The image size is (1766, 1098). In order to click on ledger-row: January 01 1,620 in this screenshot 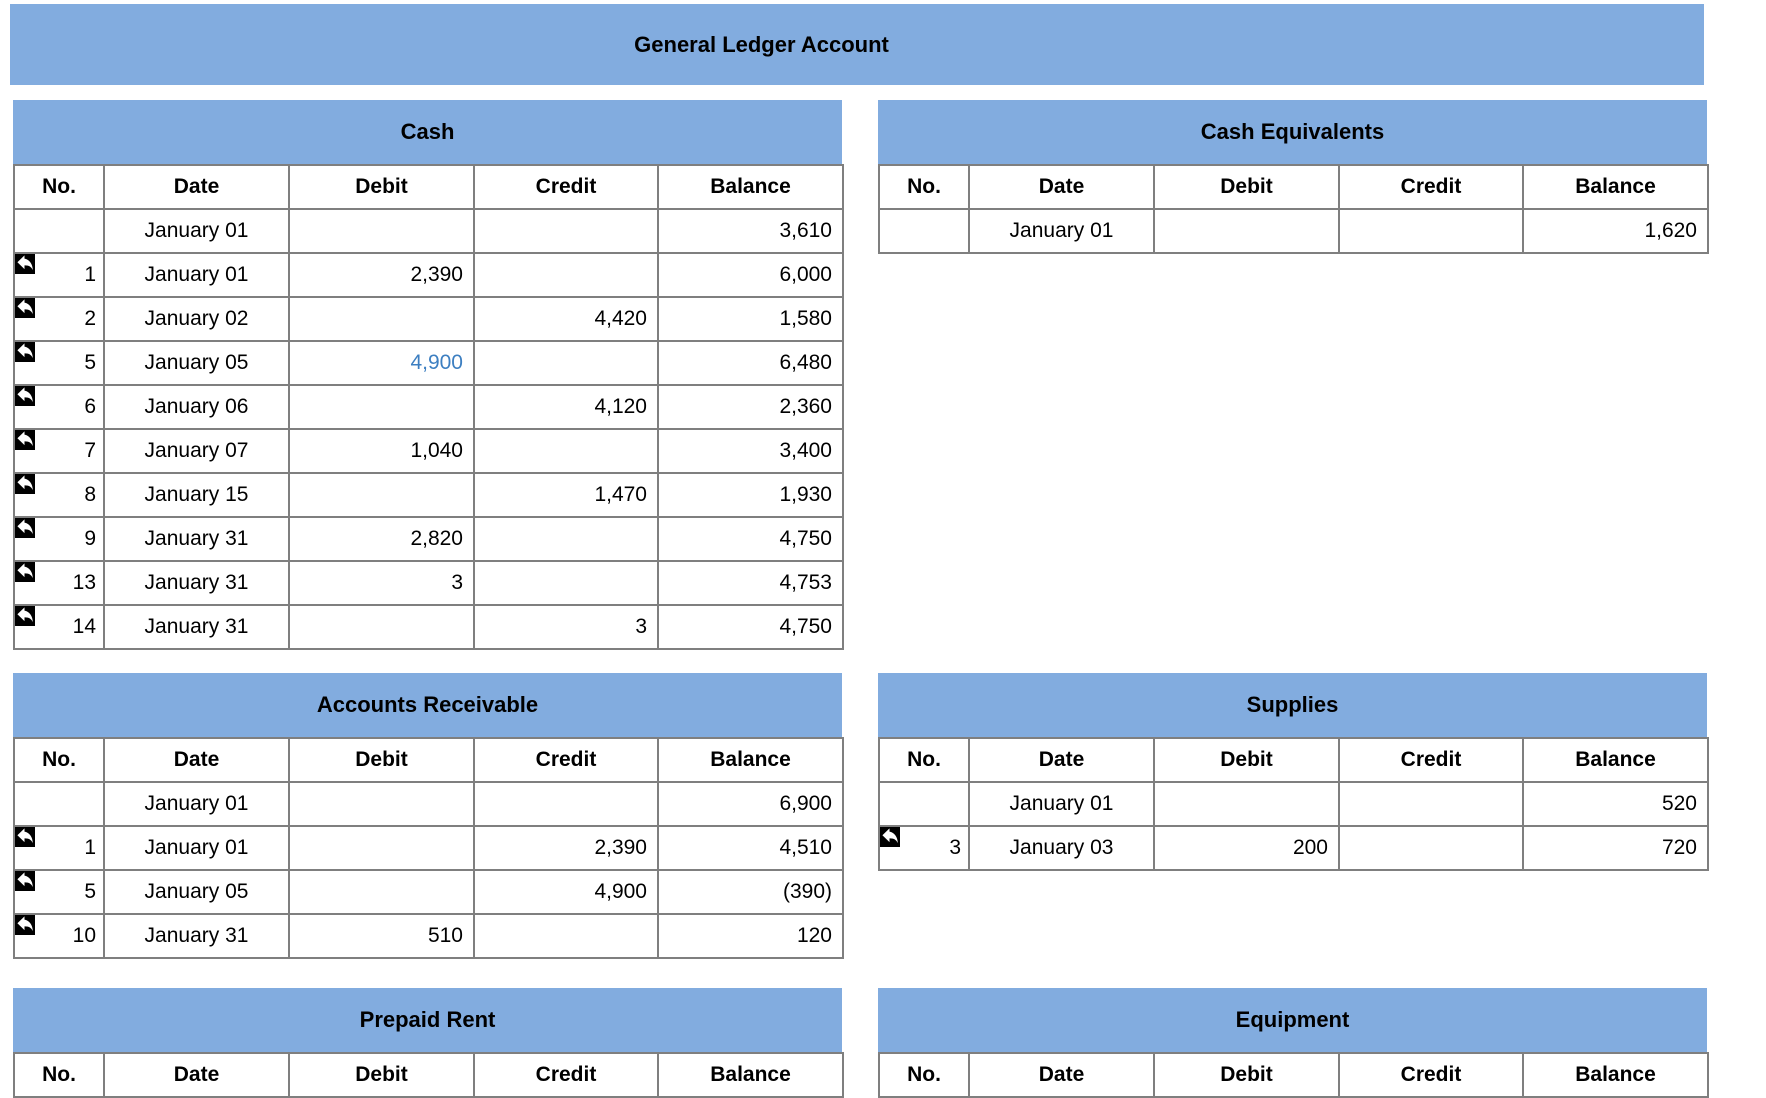, I will do `click(1293, 231)`.